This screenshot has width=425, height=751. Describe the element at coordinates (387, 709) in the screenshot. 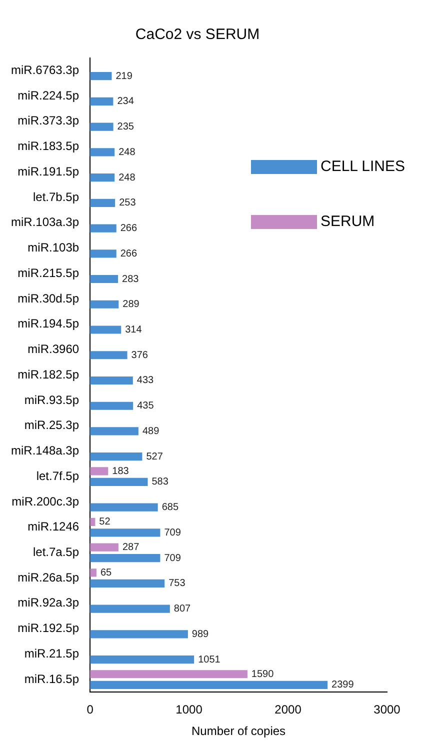

I see `x-tick-label: 3000` at that location.